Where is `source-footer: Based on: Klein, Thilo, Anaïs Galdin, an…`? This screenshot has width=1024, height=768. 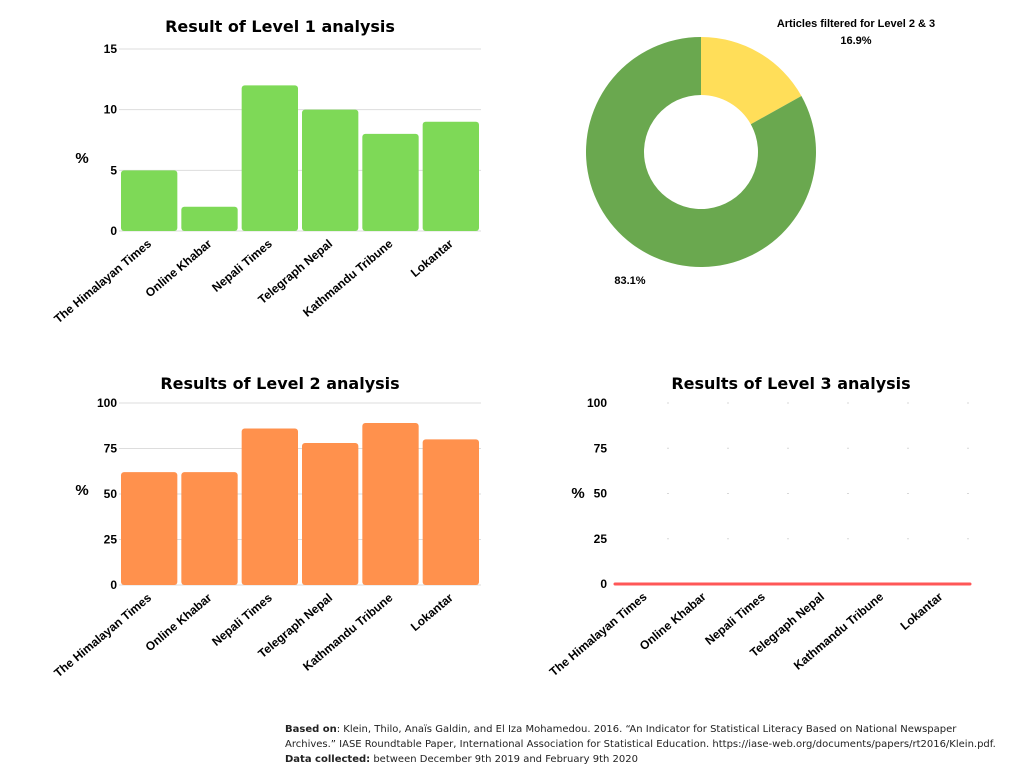 source-footer: Based on: Klein, Thilo, Anaïs Galdin, an… is located at coordinates (645, 744).